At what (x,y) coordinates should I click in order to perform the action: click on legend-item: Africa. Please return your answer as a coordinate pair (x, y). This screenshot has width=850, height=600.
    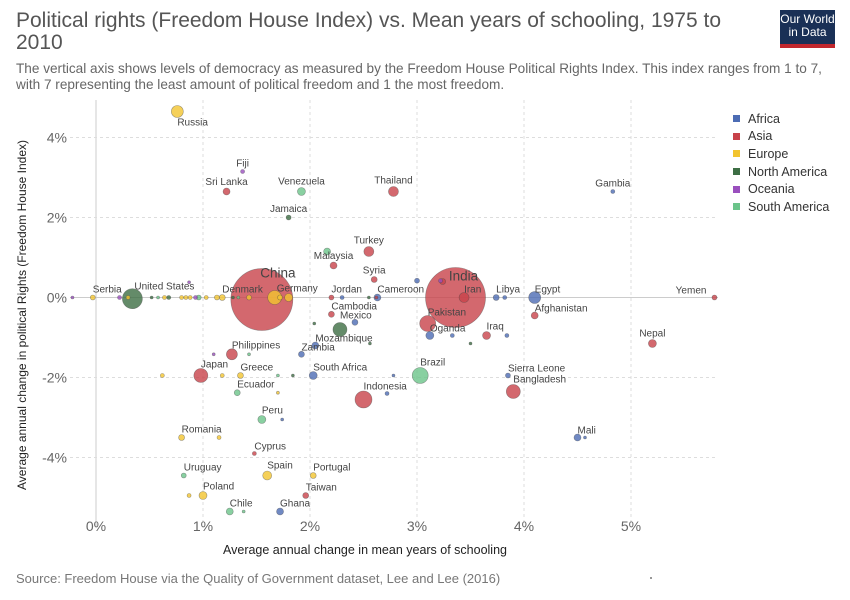
    Looking at the image, I should click on (781, 119).